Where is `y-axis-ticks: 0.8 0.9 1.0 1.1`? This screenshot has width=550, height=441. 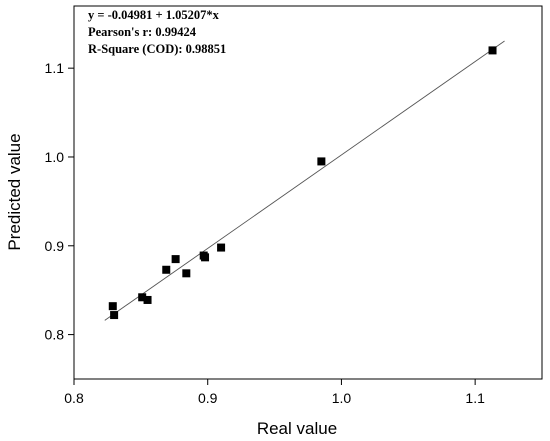 y-axis-ticks: 0.8 0.9 1.0 1.1 is located at coordinates (59, 201).